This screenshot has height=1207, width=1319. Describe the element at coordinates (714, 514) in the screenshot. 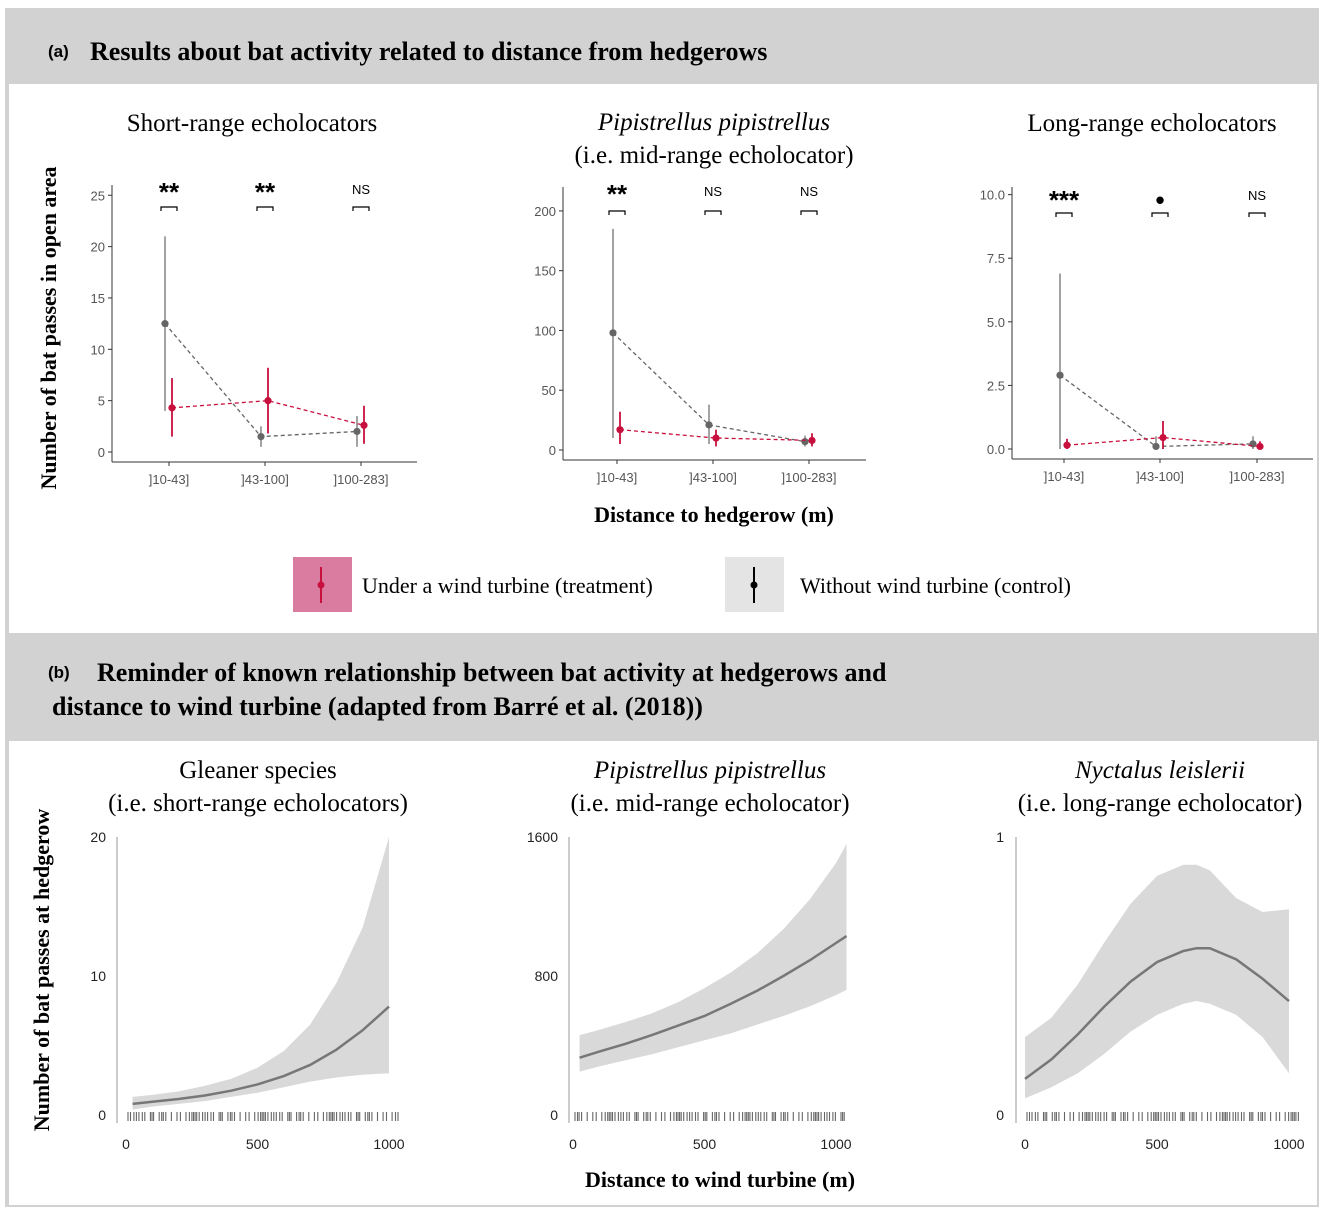

I see `panel-a-xlabel: Distance to hedgerow (m)` at that location.